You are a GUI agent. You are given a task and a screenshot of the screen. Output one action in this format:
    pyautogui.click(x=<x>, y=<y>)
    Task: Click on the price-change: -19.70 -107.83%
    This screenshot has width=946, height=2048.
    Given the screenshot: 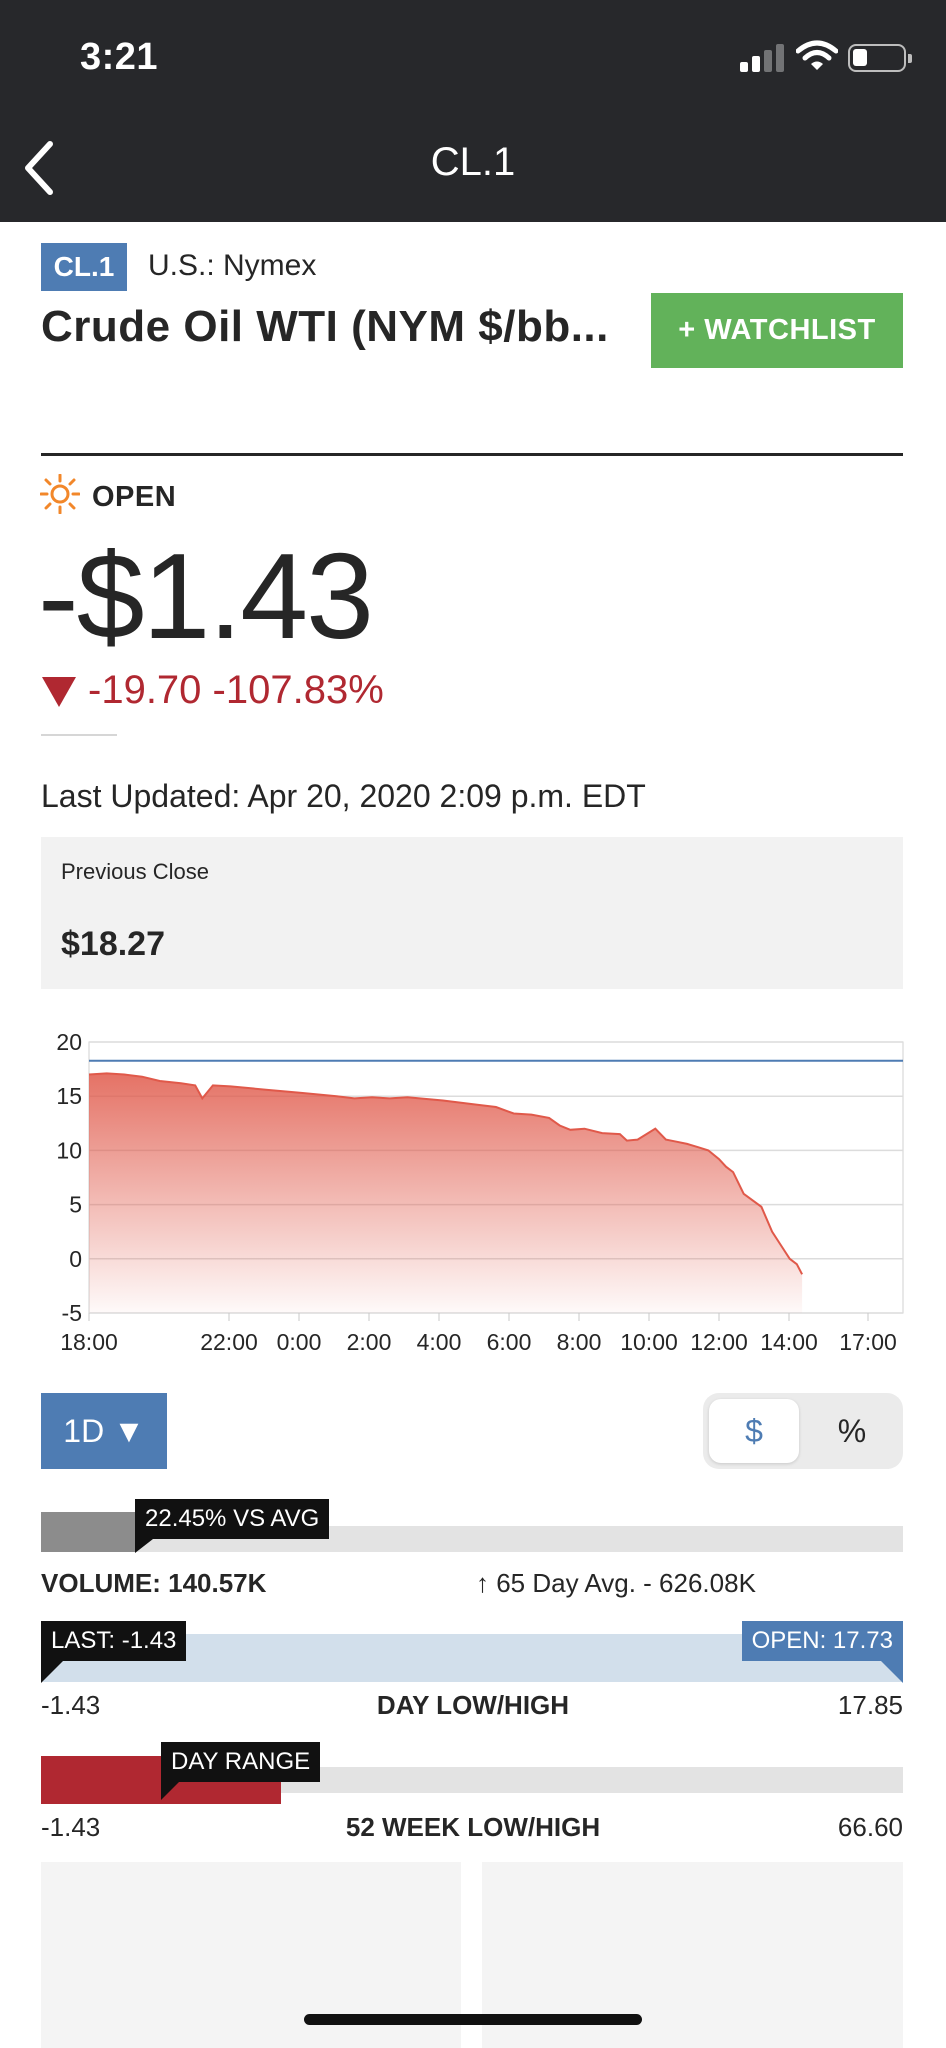 What is the action you would take?
    pyautogui.click(x=236, y=690)
    